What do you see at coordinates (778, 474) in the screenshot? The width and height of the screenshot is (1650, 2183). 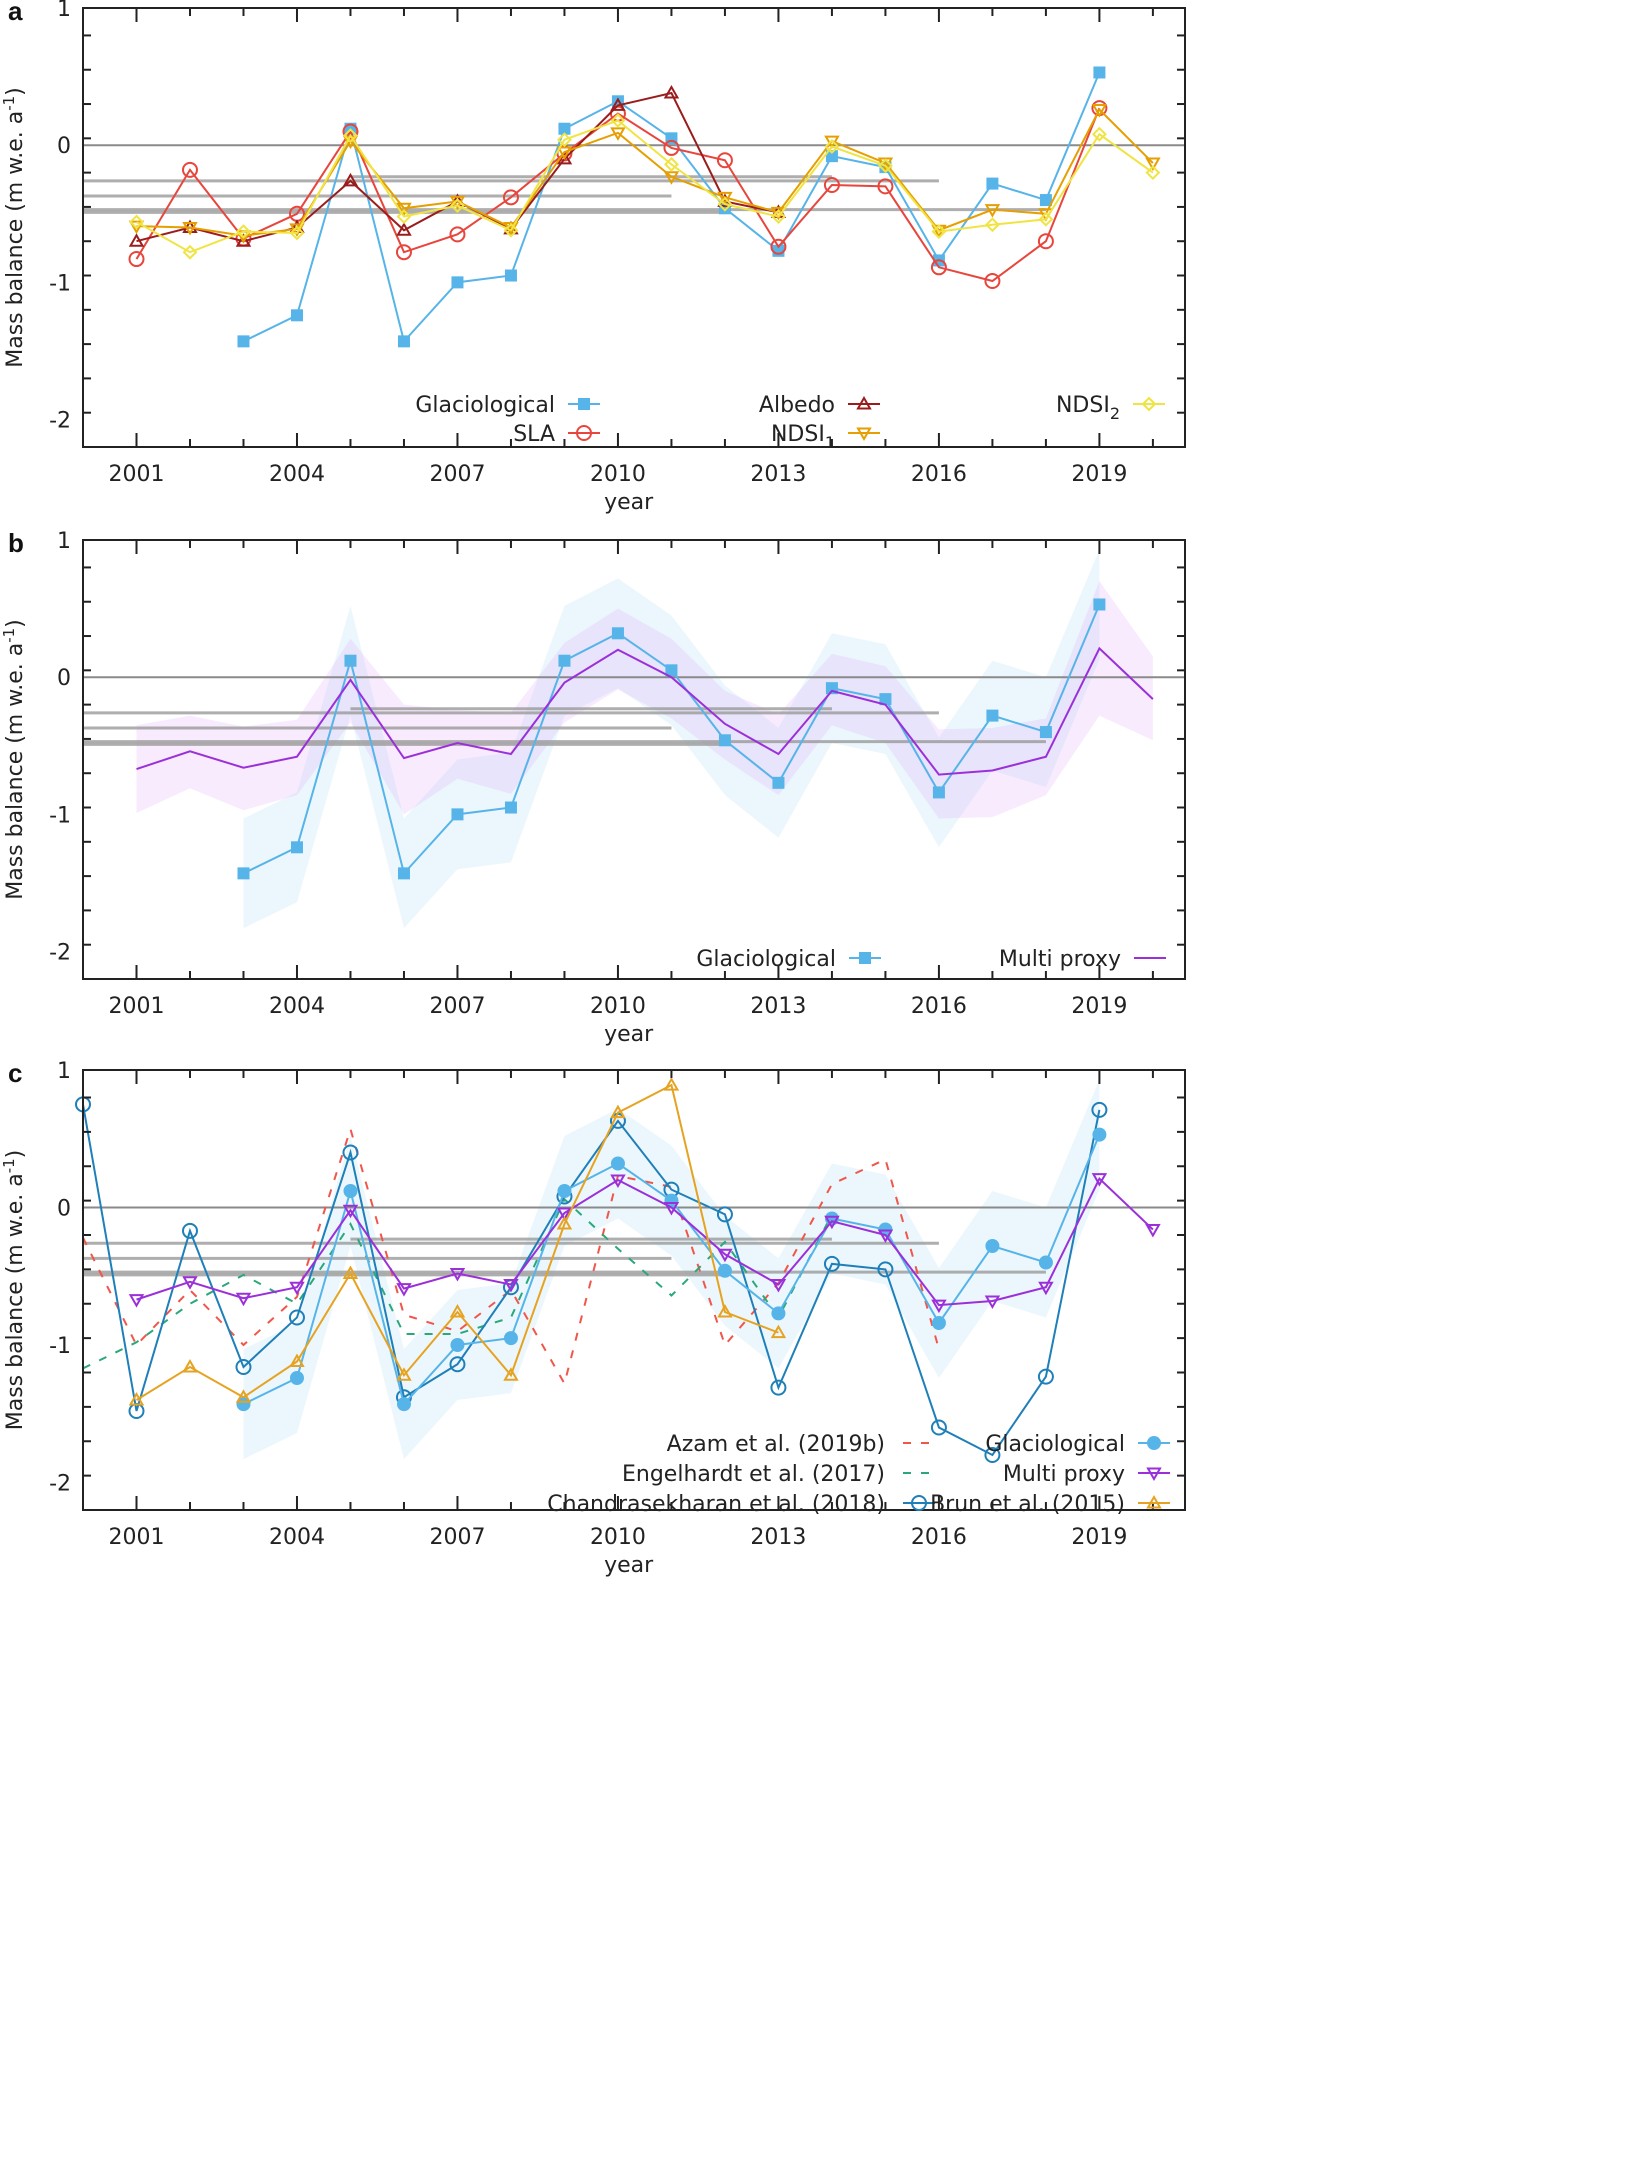 I see `x-tick-label: 2013` at bounding box center [778, 474].